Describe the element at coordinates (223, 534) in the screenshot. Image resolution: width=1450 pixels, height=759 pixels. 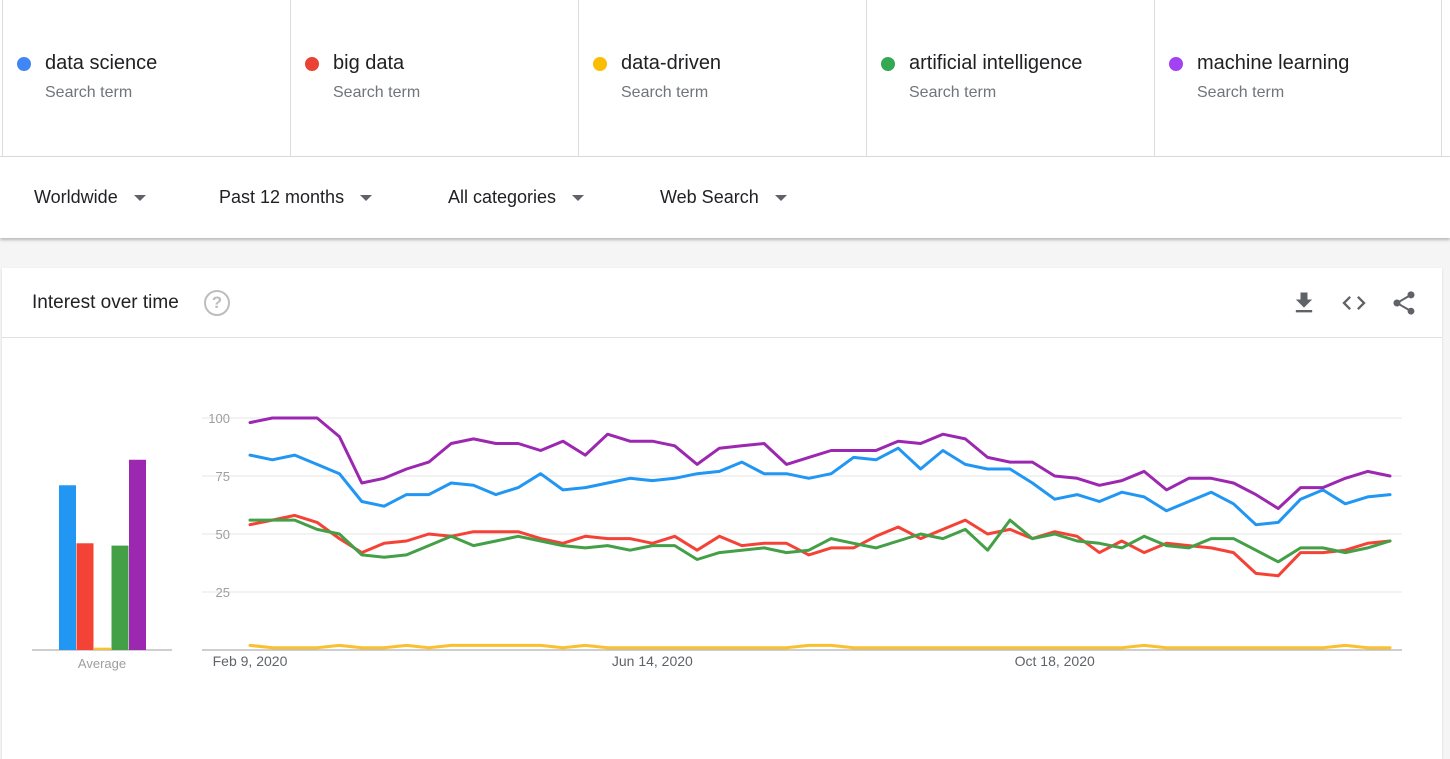
I see `y-tick-label: 50` at that location.